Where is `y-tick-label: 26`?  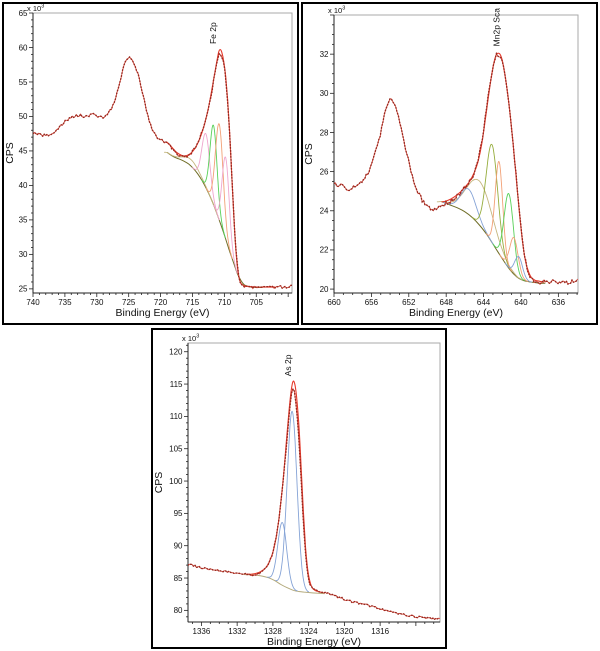
y-tick-label: 26 is located at coordinates (324, 171).